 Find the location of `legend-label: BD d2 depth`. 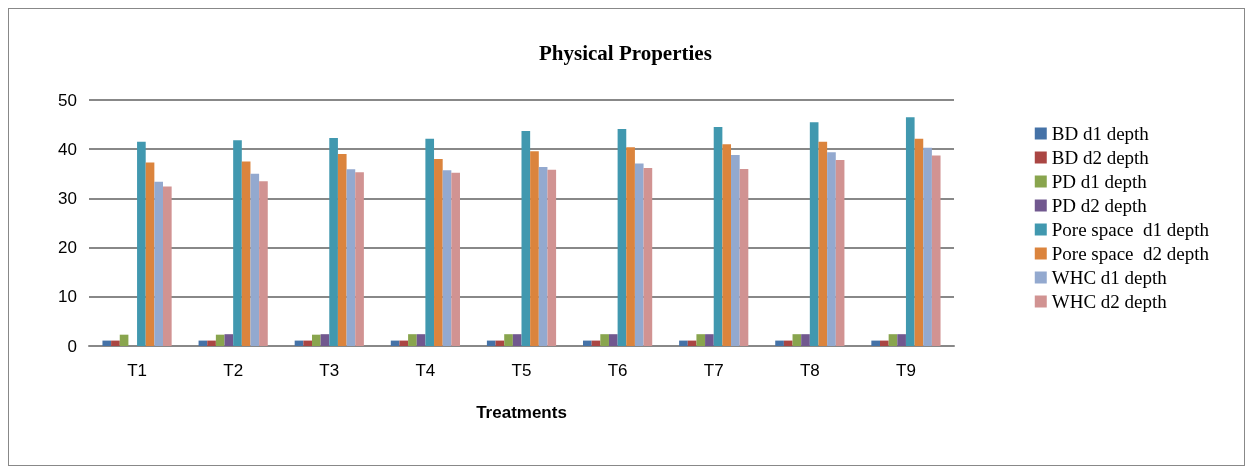

legend-label: BD d2 depth is located at coordinates (1100, 157).